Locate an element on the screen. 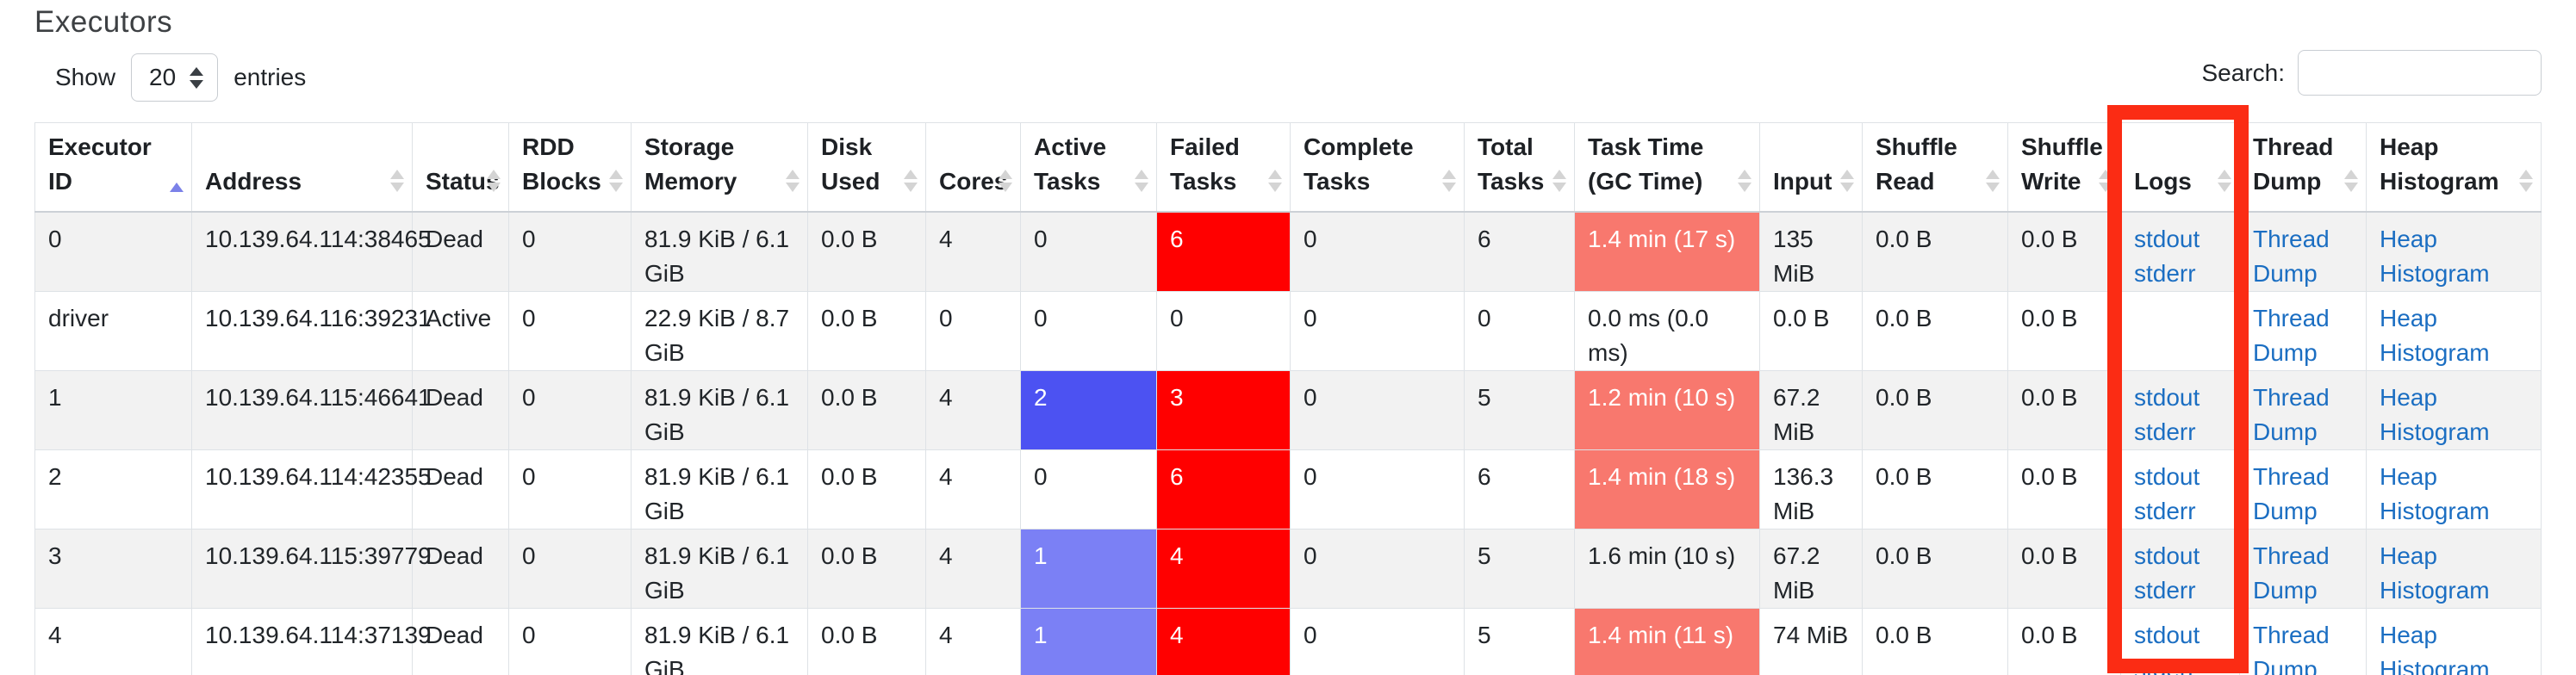 This screenshot has width=2576, height=675. column-header-total-tasks: Total Tasks is located at coordinates (1520, 168).